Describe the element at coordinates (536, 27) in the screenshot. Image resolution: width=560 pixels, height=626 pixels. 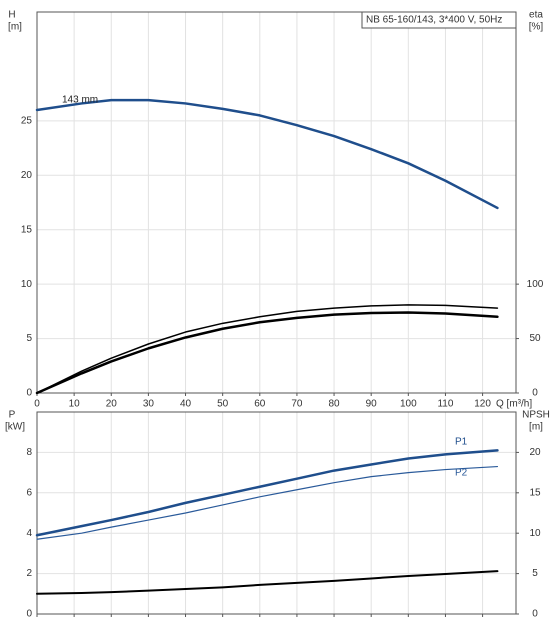
I see `y2-axis-unit: [%]` at that location.